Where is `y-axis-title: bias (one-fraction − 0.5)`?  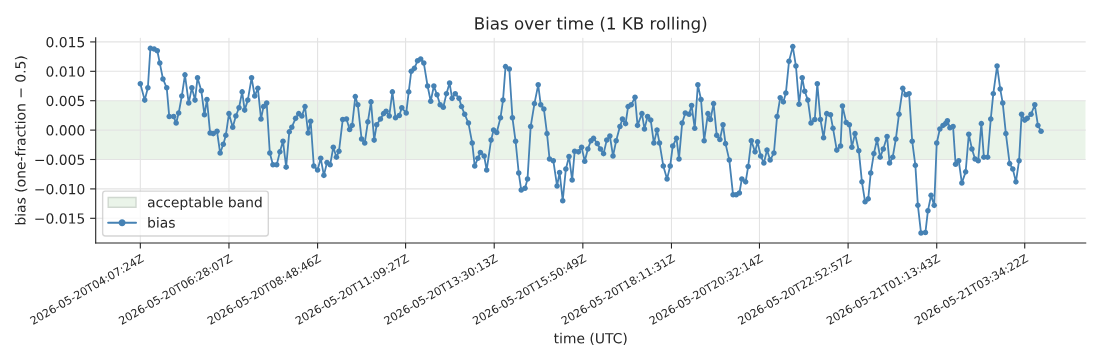 y-axis-title: bias (one-fraction − 0.5) is located at coordinates (21, 140).